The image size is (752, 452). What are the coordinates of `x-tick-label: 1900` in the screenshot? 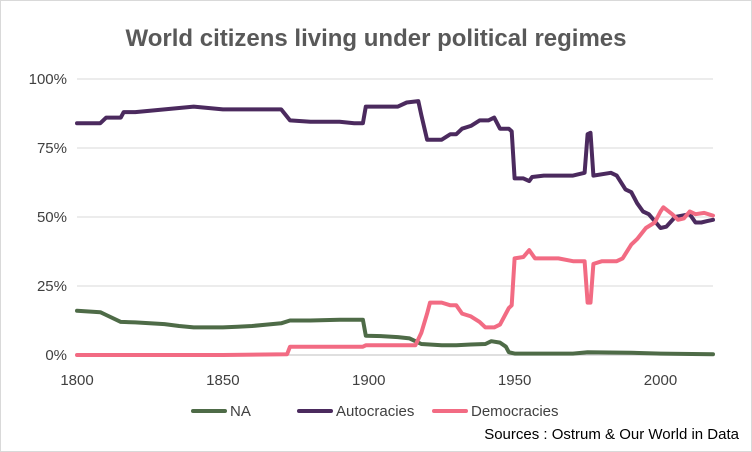 It's located at (368, 380).